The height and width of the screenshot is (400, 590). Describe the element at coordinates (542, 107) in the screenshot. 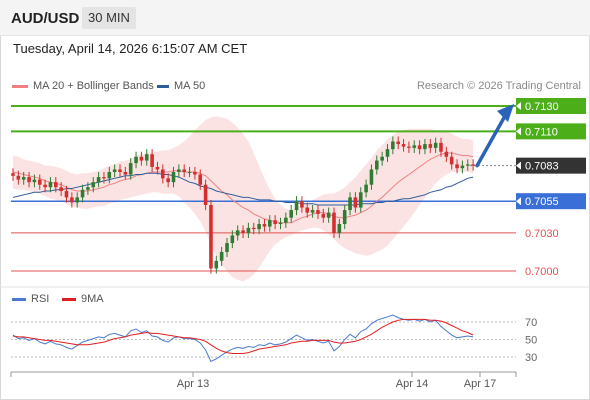

I see `level-label-0.7130: 0.7130` at that location.